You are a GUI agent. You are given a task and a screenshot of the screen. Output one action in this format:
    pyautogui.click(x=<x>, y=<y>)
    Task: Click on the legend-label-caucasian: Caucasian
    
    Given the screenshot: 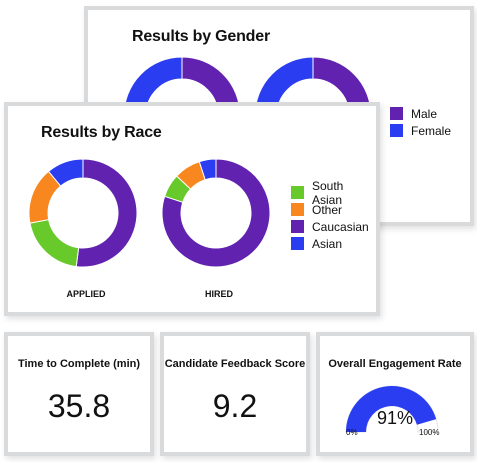 What is the action you would take?
    pyautogui.click(x=340, y=226)
    